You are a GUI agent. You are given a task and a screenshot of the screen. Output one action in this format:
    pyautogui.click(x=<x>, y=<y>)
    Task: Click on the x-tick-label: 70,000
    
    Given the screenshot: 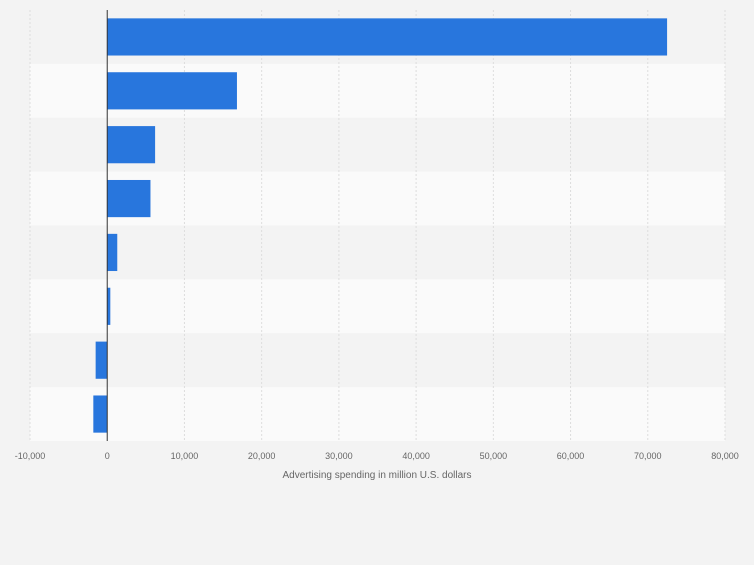 What is the action you would take?
    pyautogui.click(x=648, y=456)
    